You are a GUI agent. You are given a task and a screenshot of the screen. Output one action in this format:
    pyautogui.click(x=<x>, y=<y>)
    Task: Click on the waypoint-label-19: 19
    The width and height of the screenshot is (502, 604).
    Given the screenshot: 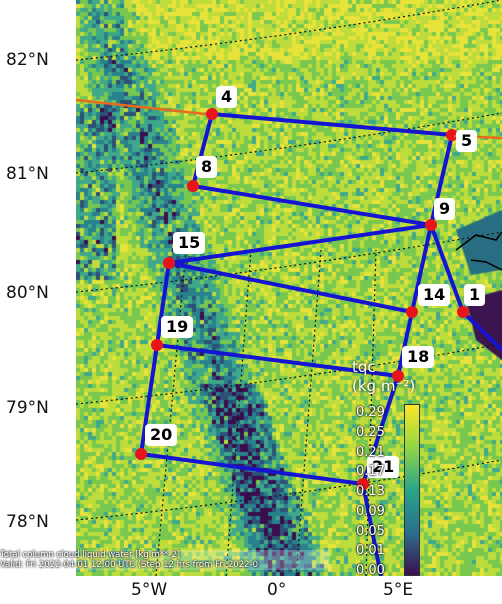 What is the action you would take?
    pyautogui.click(x=177, y=327)
    